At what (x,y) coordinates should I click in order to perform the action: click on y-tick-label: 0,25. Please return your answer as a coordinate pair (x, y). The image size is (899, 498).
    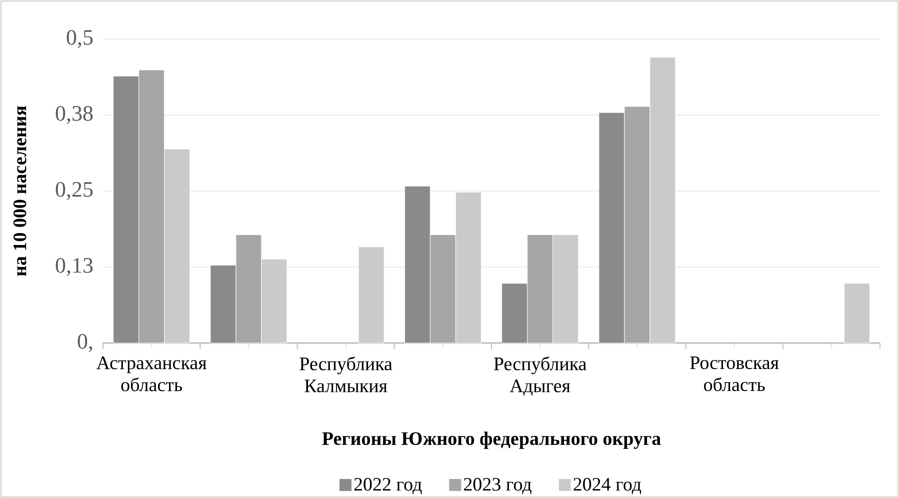
    Looking at the image, I should click on (74, 191).